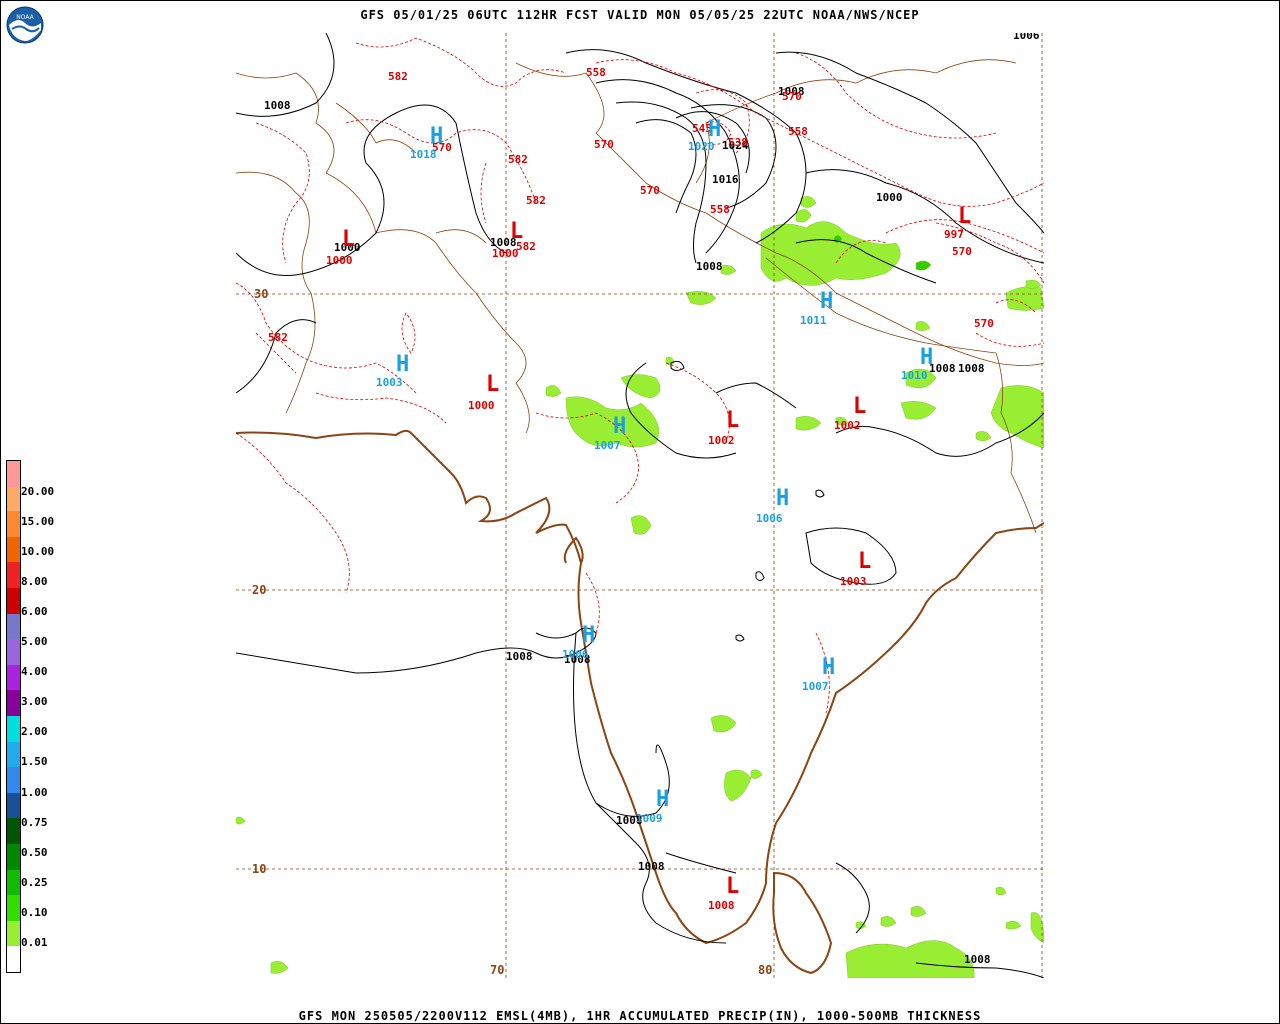 The image size is (1280, 1024). I want to click on svg-text: 1010, so click(914, 375).